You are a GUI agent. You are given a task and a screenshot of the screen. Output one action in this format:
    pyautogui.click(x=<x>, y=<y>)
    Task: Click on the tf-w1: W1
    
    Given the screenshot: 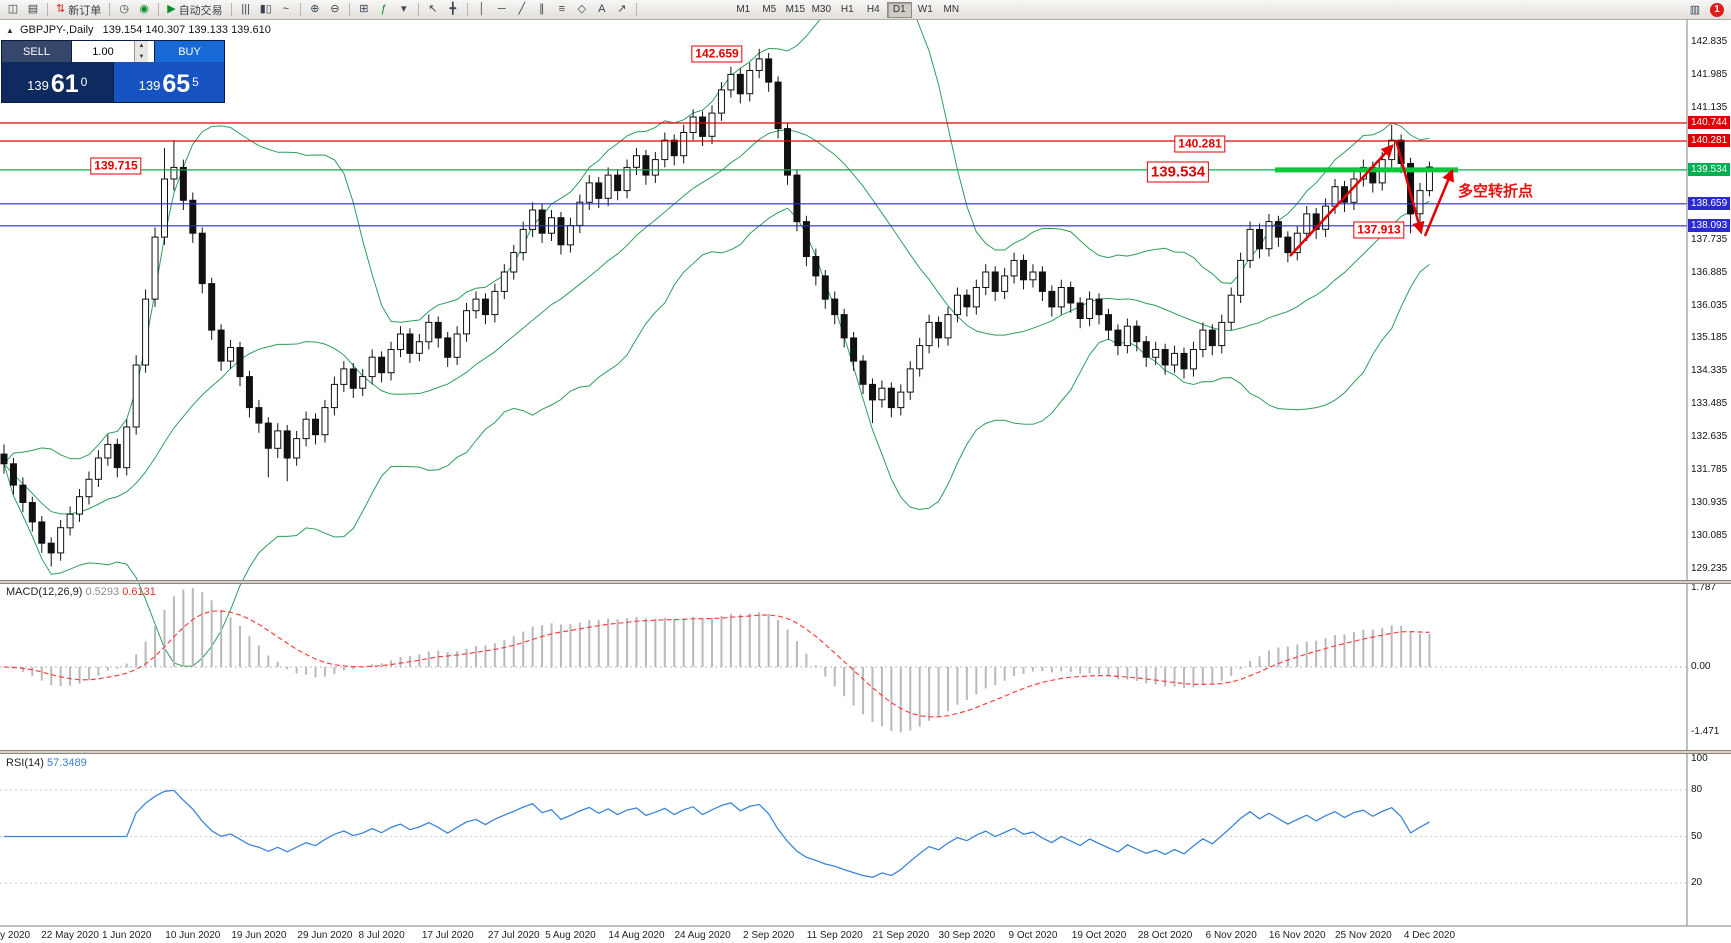 What is the action you would take?
    pyautogui.click(x=925, y=10)
    